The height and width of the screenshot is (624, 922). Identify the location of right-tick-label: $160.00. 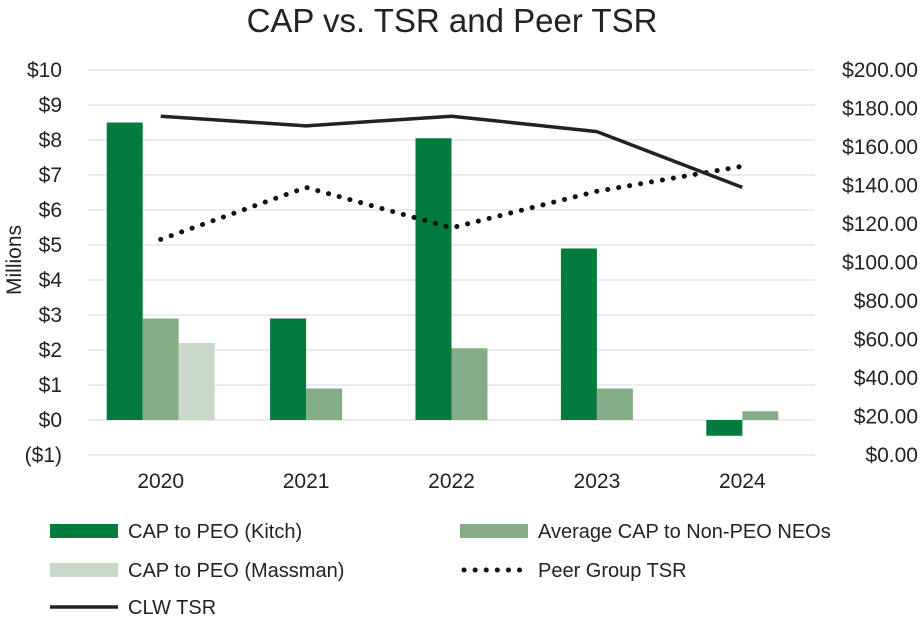
(880, 147).